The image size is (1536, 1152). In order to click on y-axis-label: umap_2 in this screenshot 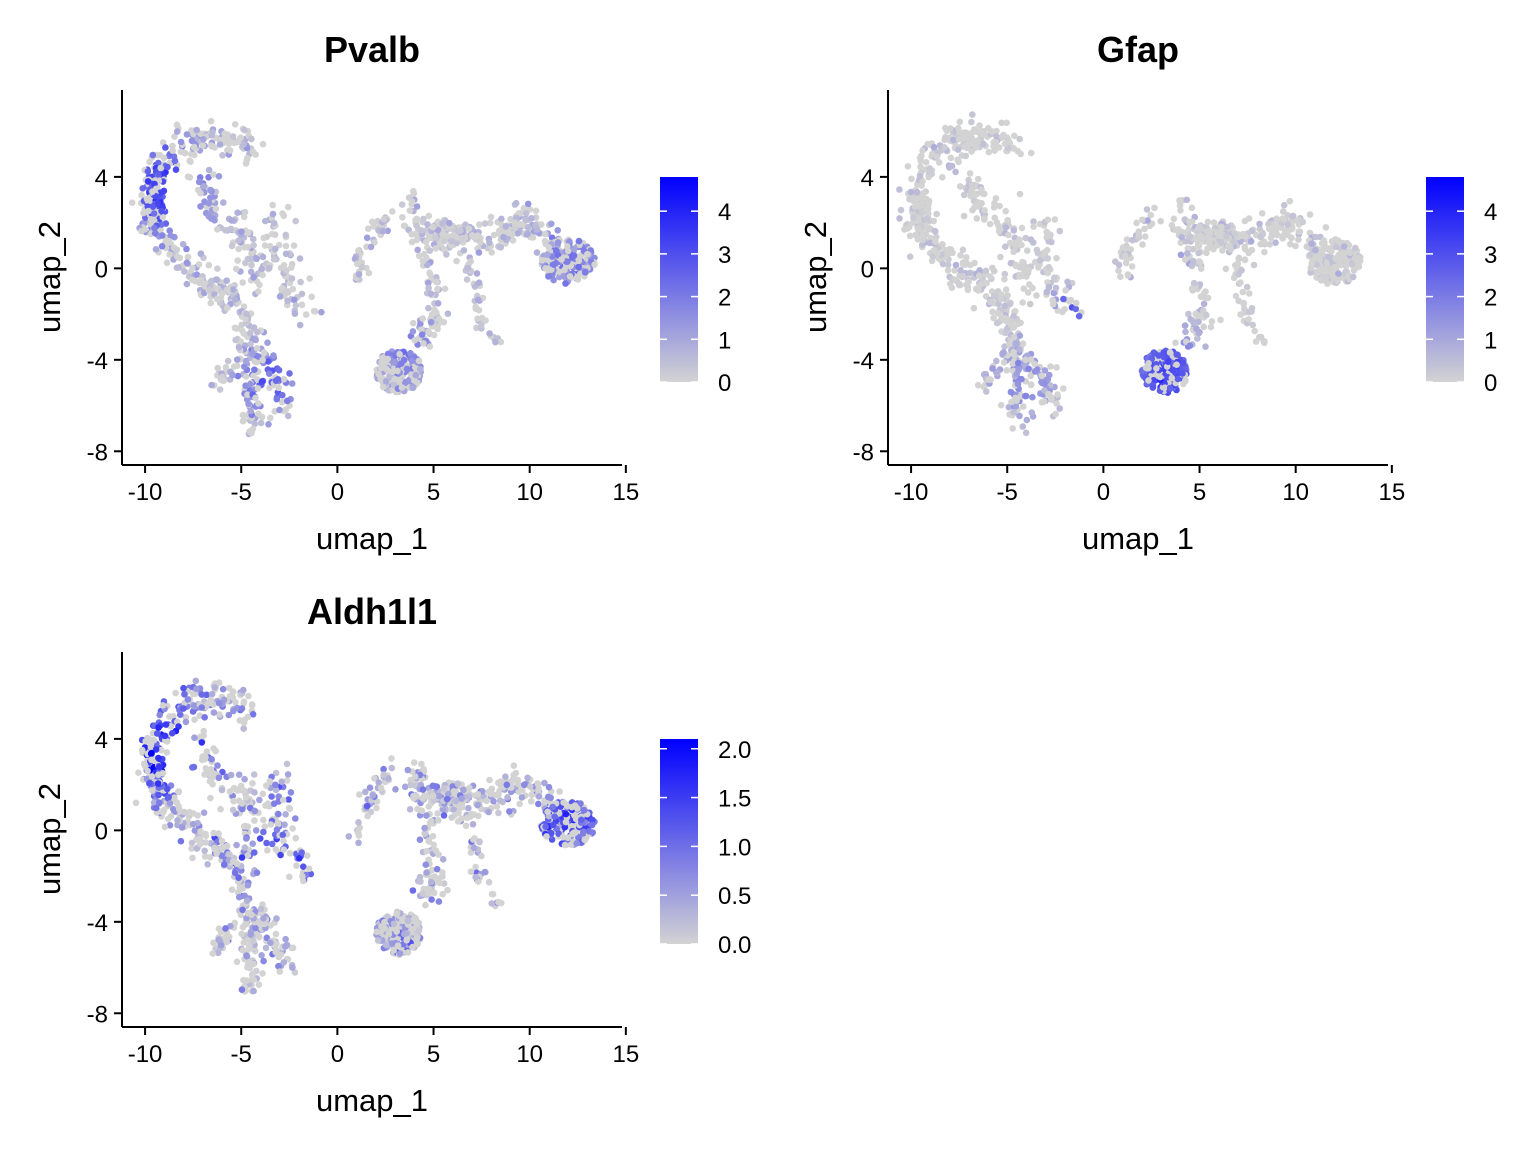, I will do `click(815, 277)`.